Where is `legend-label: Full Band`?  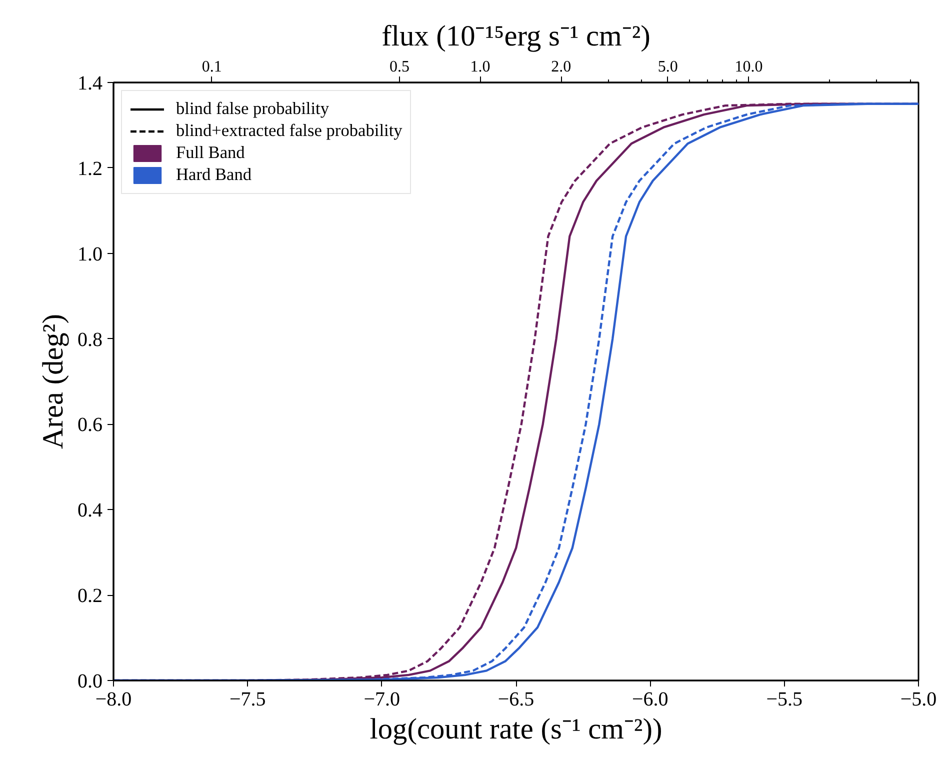 legend-label: Full Band is located at coordinates (210, 153).